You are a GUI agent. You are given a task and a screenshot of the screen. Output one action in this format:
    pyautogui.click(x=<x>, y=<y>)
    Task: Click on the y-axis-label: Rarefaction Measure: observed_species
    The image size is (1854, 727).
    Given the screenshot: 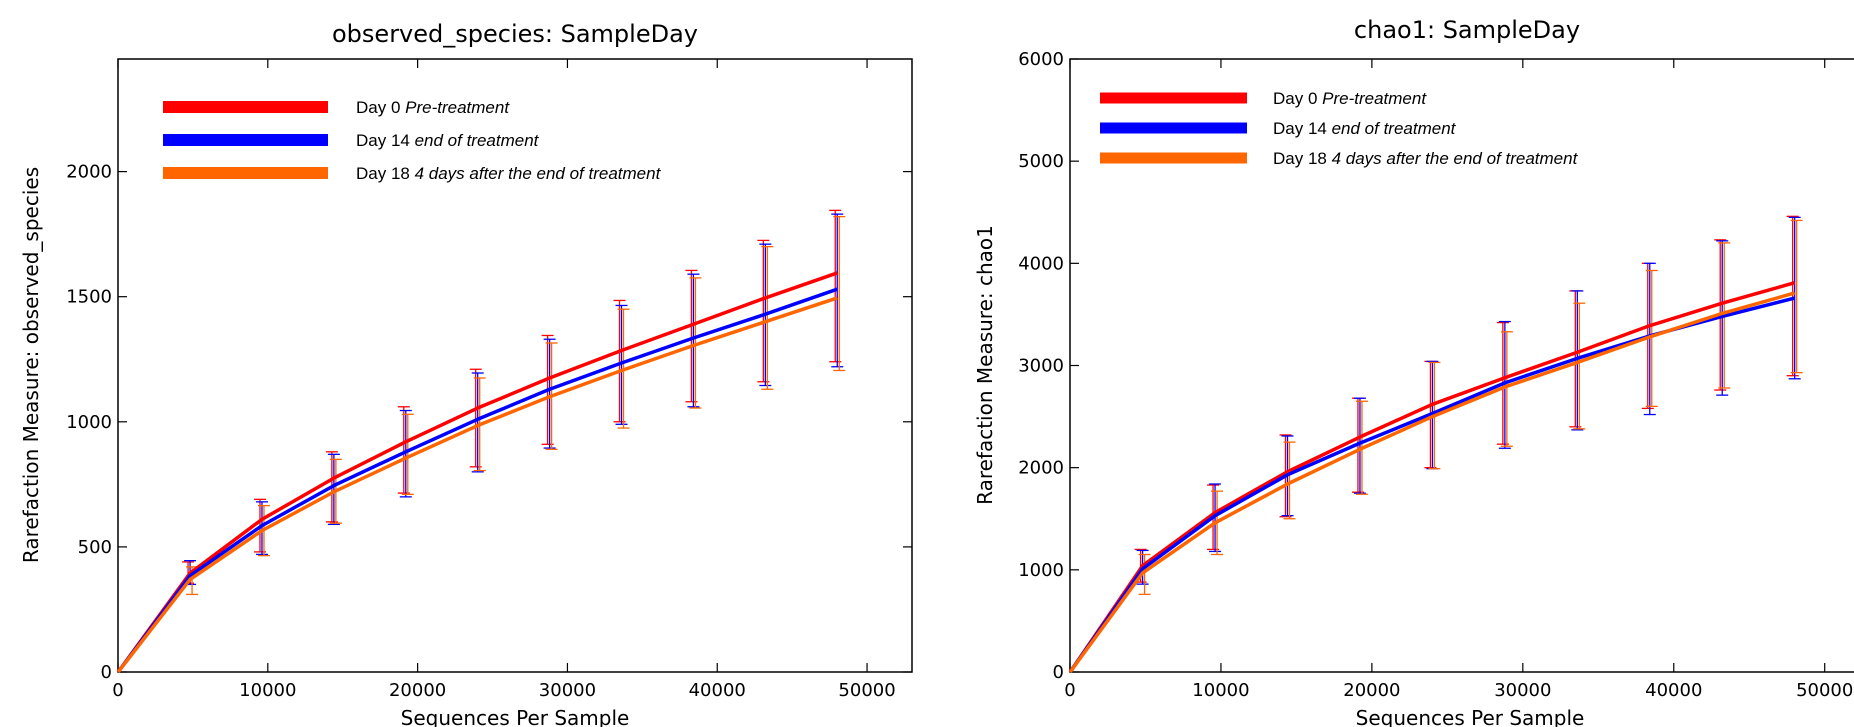 What is the action you would take?
    pyautogui.click(x=31, y=365)
    